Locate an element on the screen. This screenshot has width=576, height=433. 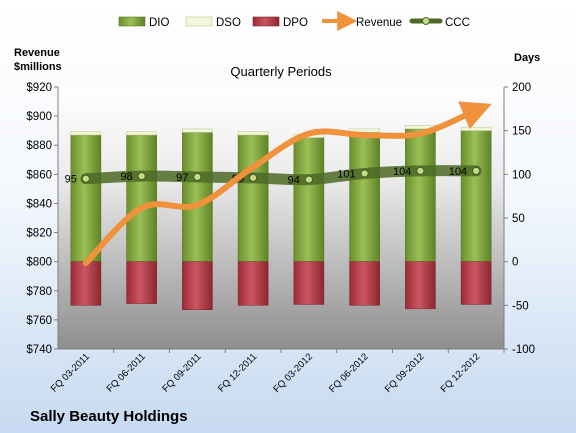
category-label: FQ 06-2011 is located at coordinates (126, 372).